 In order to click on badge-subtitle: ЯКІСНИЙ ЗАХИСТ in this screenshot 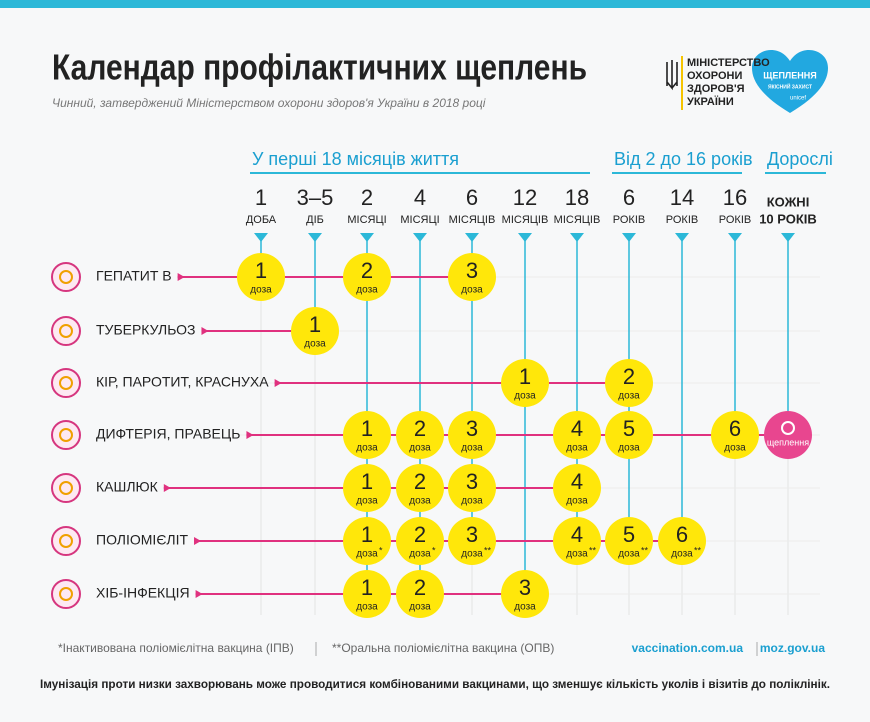, I will do `click(790, 86)`.